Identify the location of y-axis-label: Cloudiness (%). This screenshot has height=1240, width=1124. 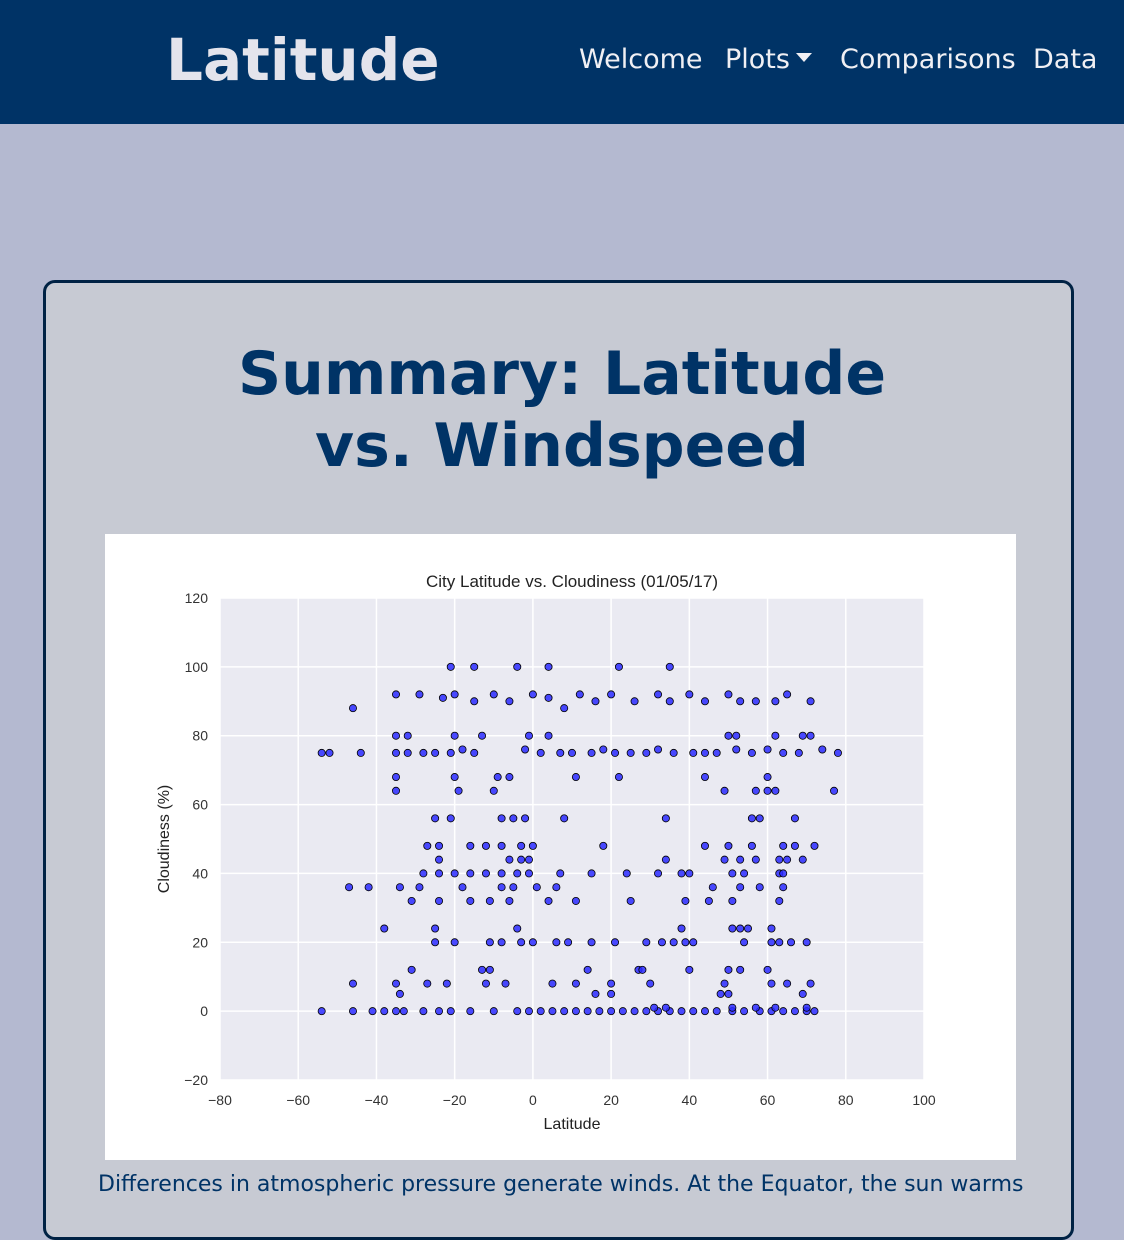
(164, 839).